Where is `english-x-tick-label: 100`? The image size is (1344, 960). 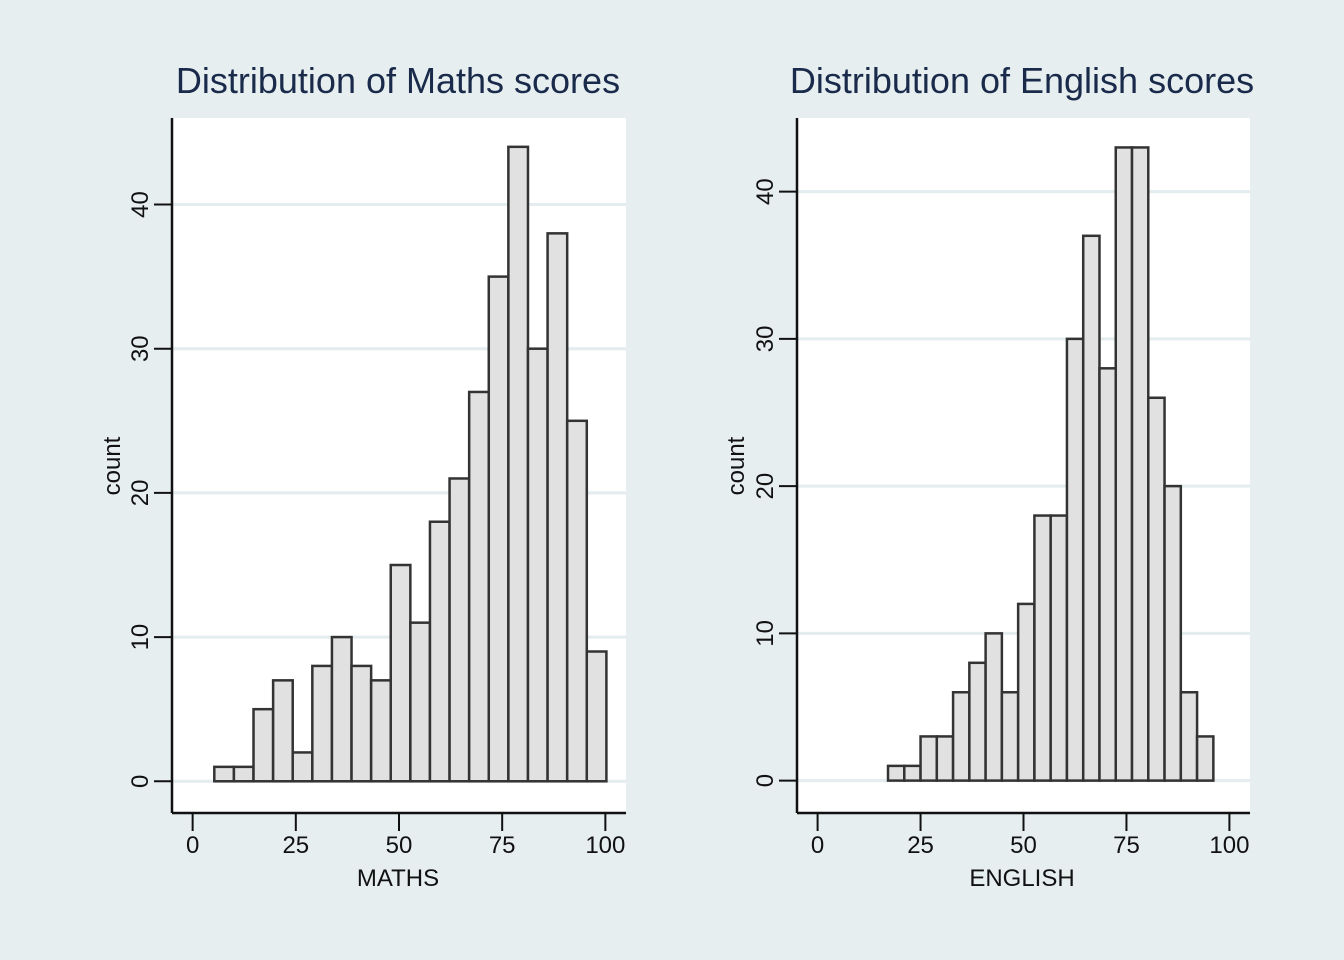 english-x-tick-label: 100 is located at coordinates (1229, 845).